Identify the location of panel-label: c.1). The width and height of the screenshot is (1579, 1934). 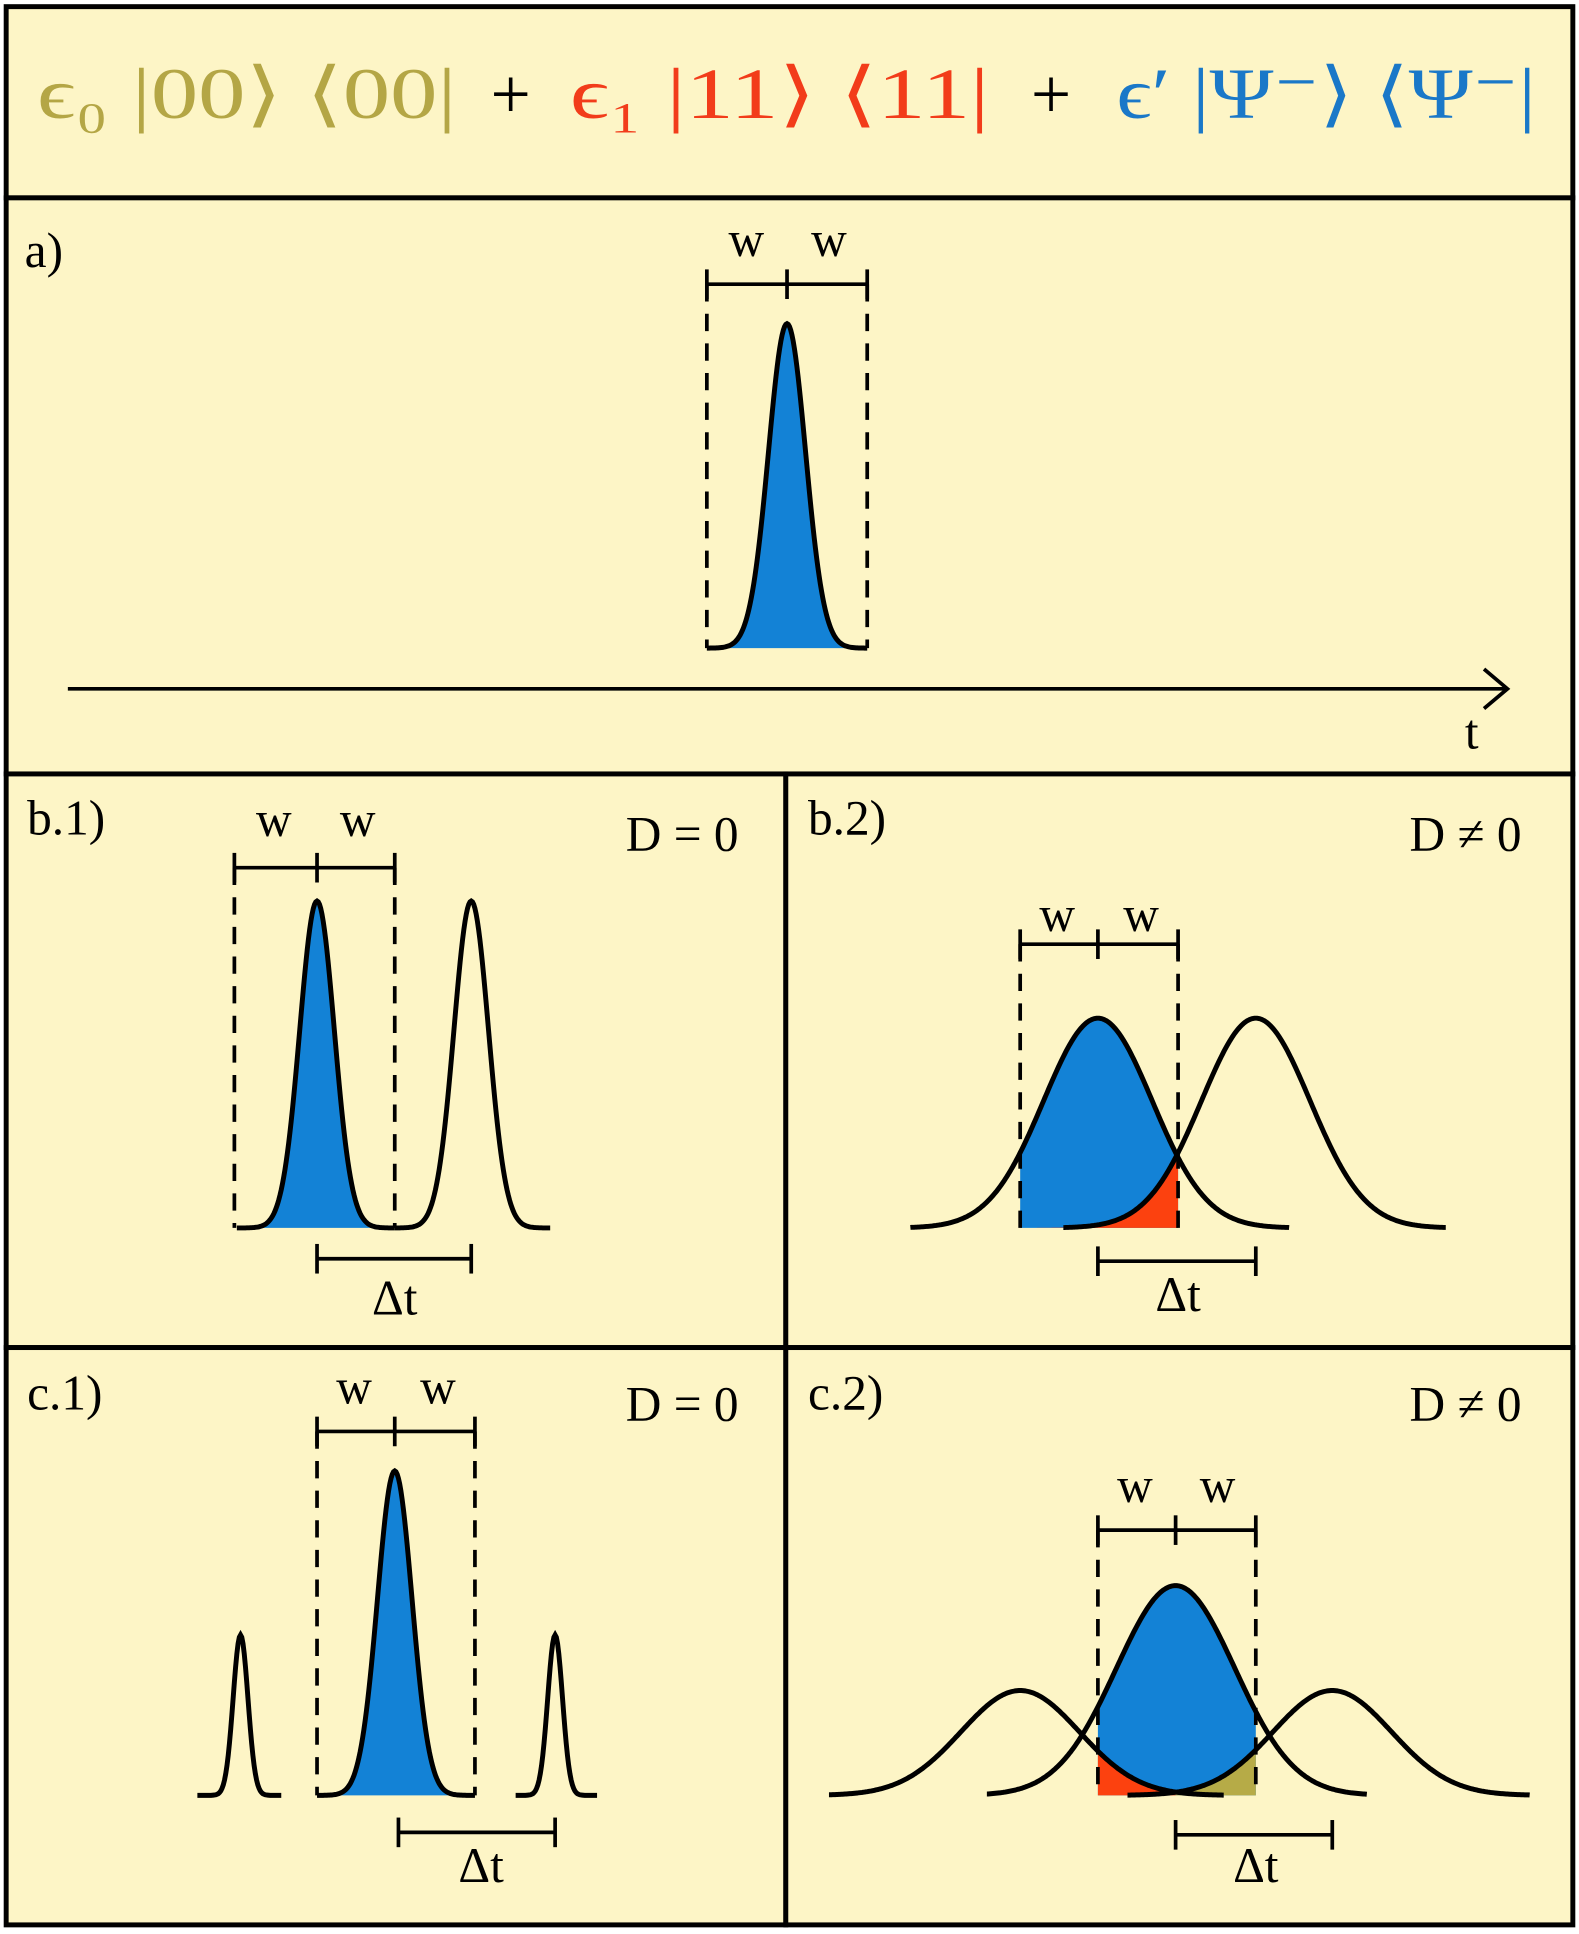
(64, 1392).